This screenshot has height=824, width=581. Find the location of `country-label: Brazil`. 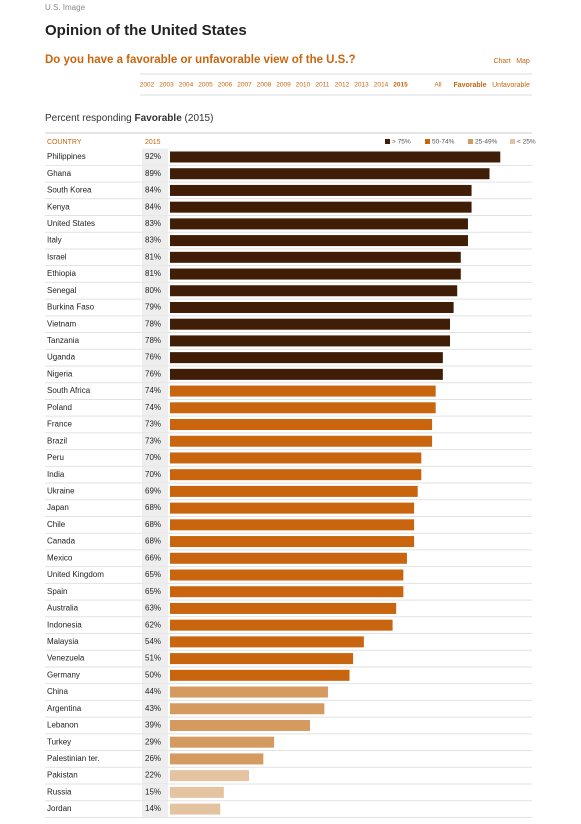

country-label: Brazil is located at coordinates (57, 440).